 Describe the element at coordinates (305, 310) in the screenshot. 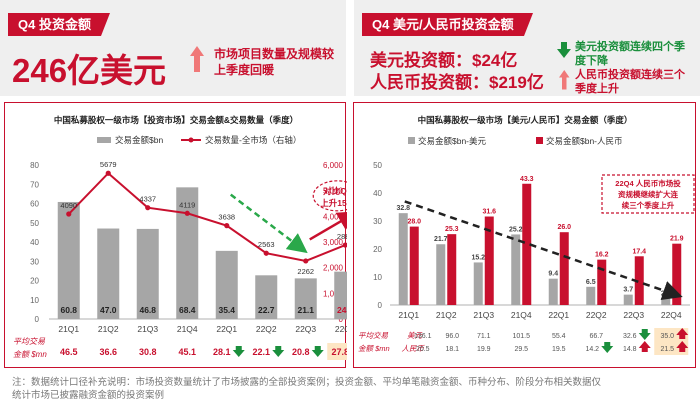

I see `bar-value-label: 21.1` at that location.